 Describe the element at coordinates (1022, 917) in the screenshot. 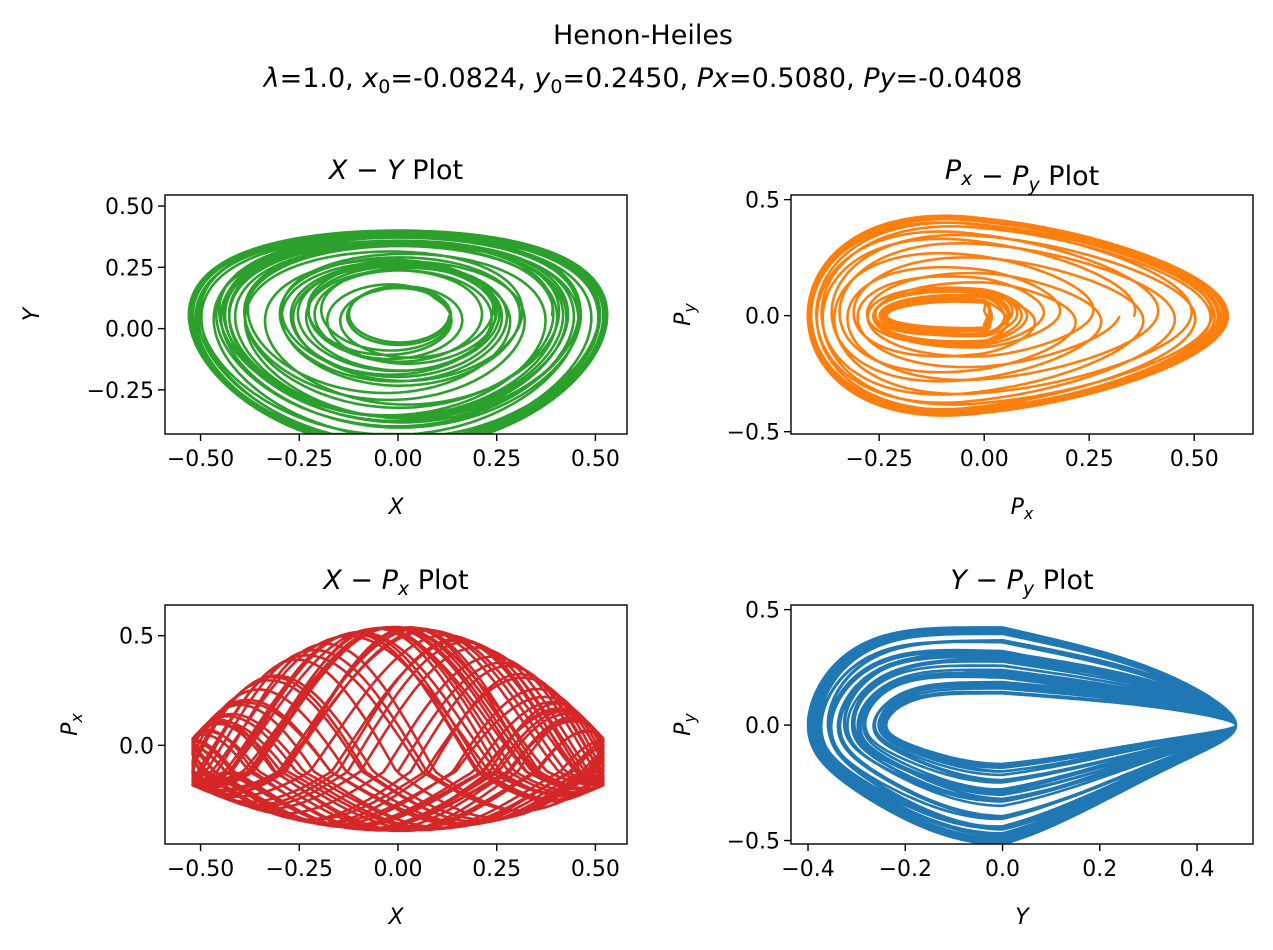

I see `x-axis-label: Y` at that location.